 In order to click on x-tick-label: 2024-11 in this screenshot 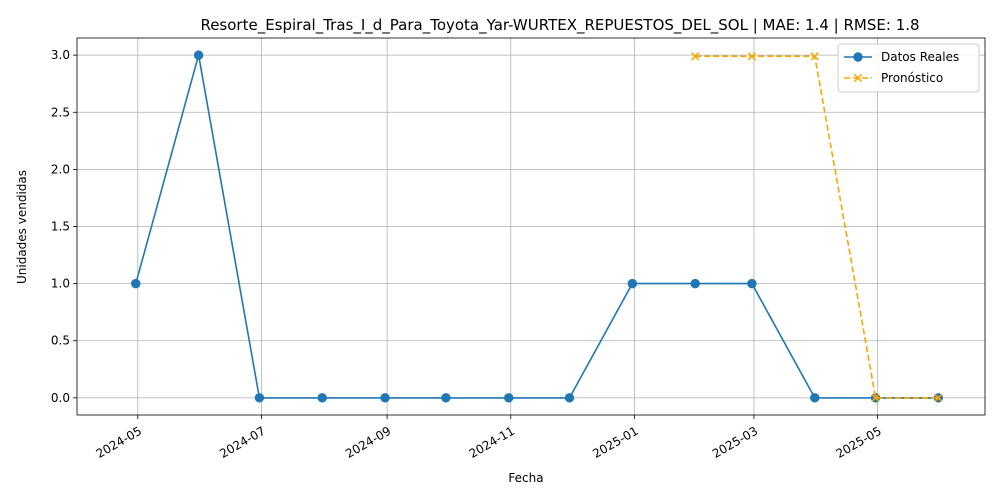, I will do `click(492, 442)`.